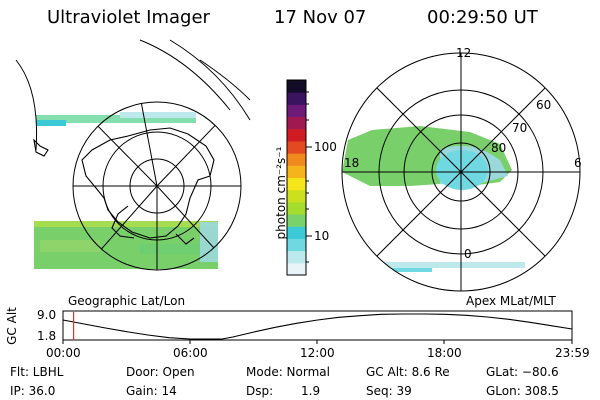 This screenshot has width=600, height=400. What do you see at coordinates (408, 372) in the screenshot?
I see `gc-alt-status: GC Alt: 8.6 Re` at bounding box center [408, 372].